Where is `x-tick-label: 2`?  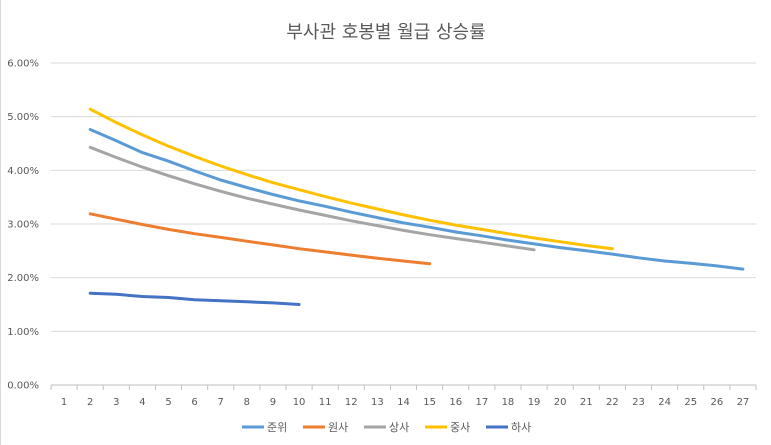 x-tick-label: 2 is located at coordinates (90, 402).